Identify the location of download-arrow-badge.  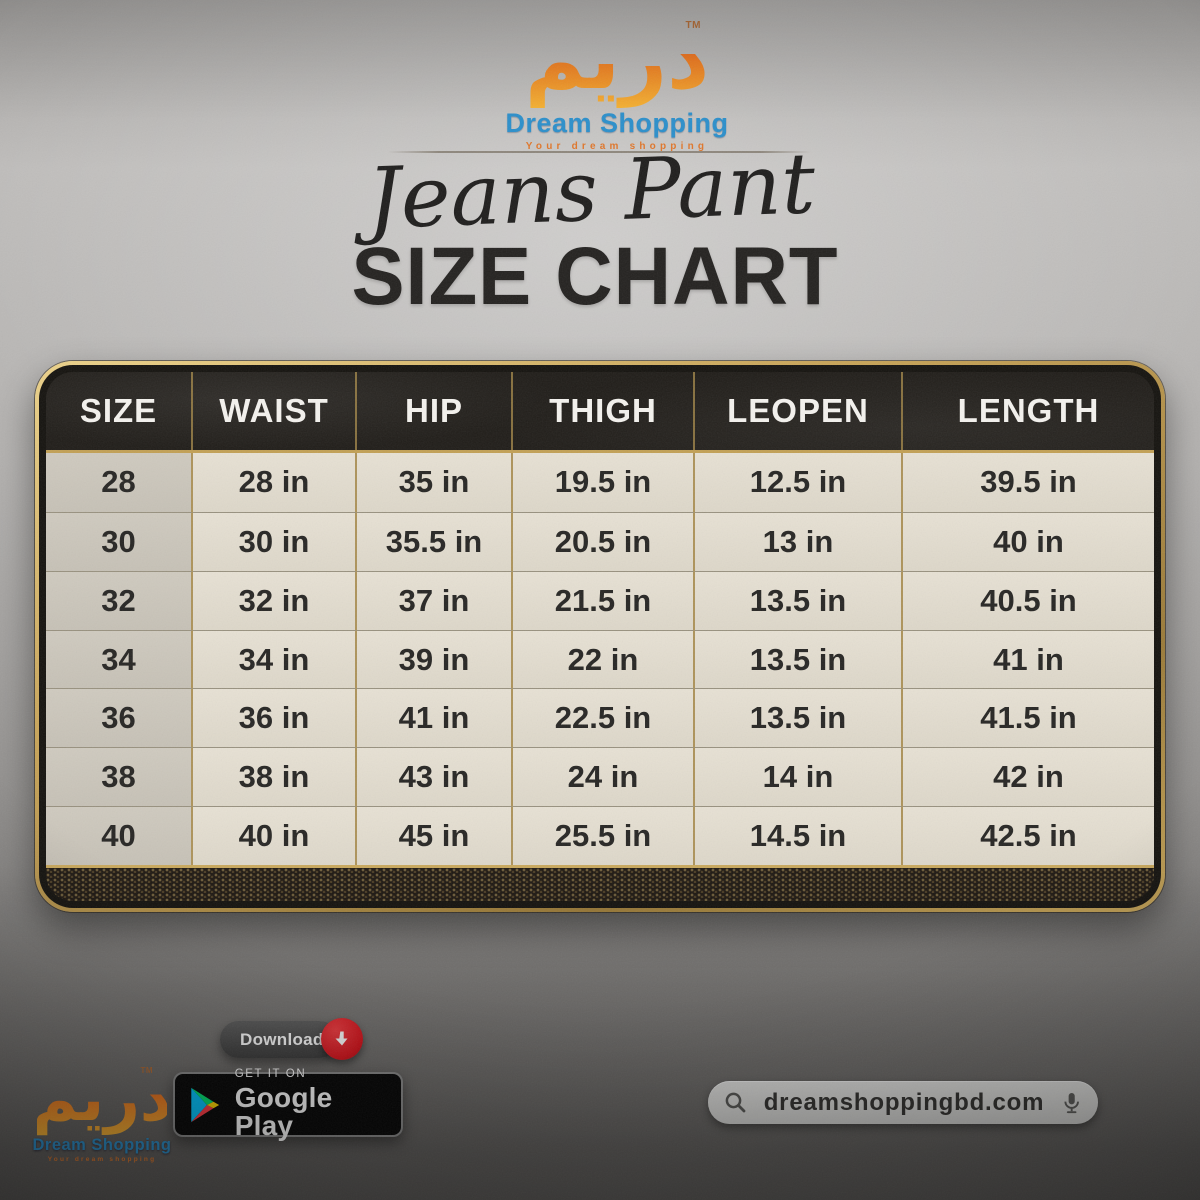
(342, 1039).